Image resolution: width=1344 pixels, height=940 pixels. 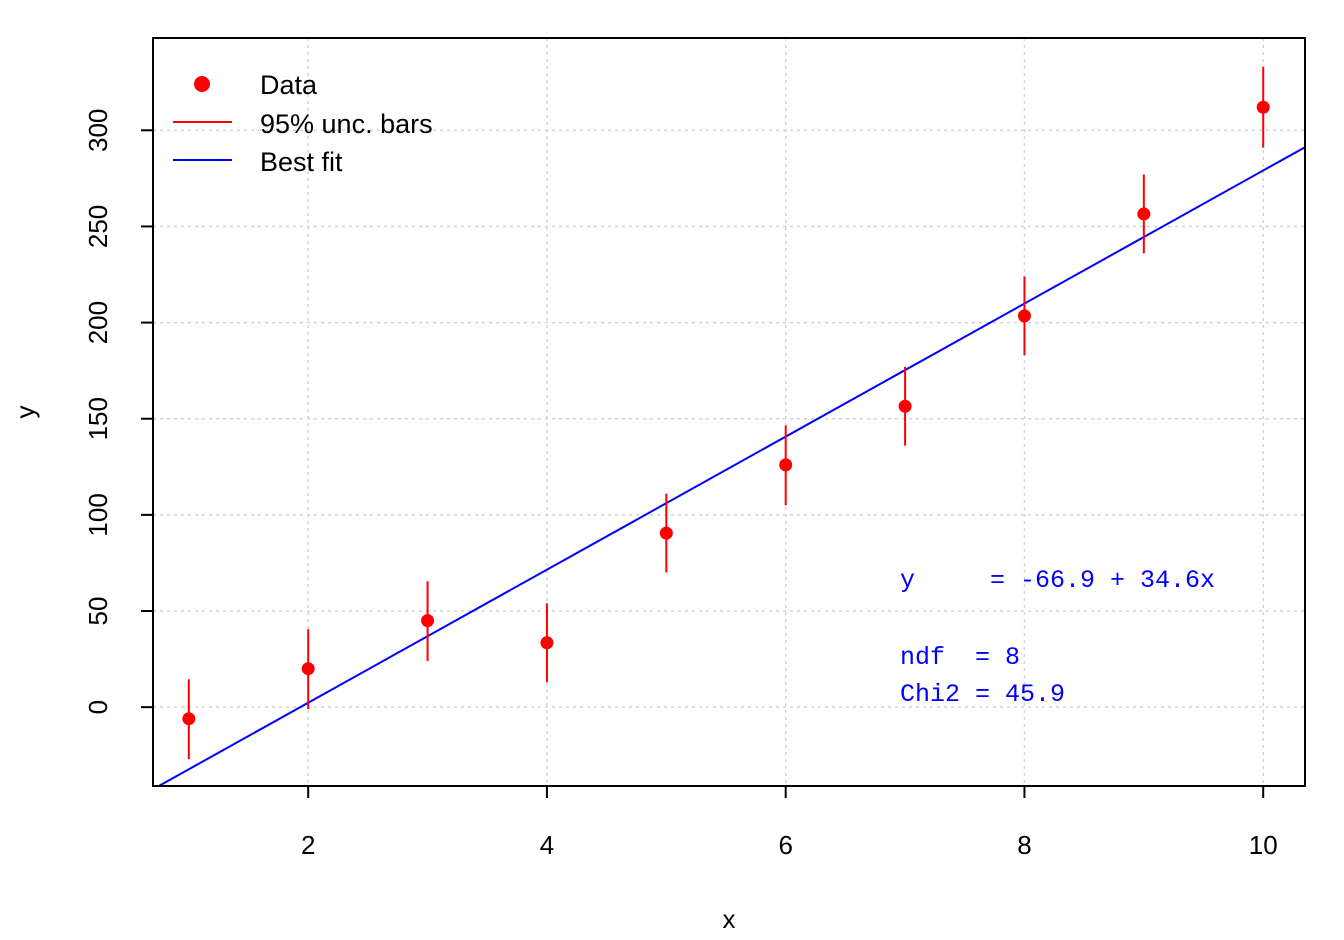 What do you see at coordinates (98, 130) in the screenshot?
I see `y-tick-label: 300` at bounding box center [98, 130].